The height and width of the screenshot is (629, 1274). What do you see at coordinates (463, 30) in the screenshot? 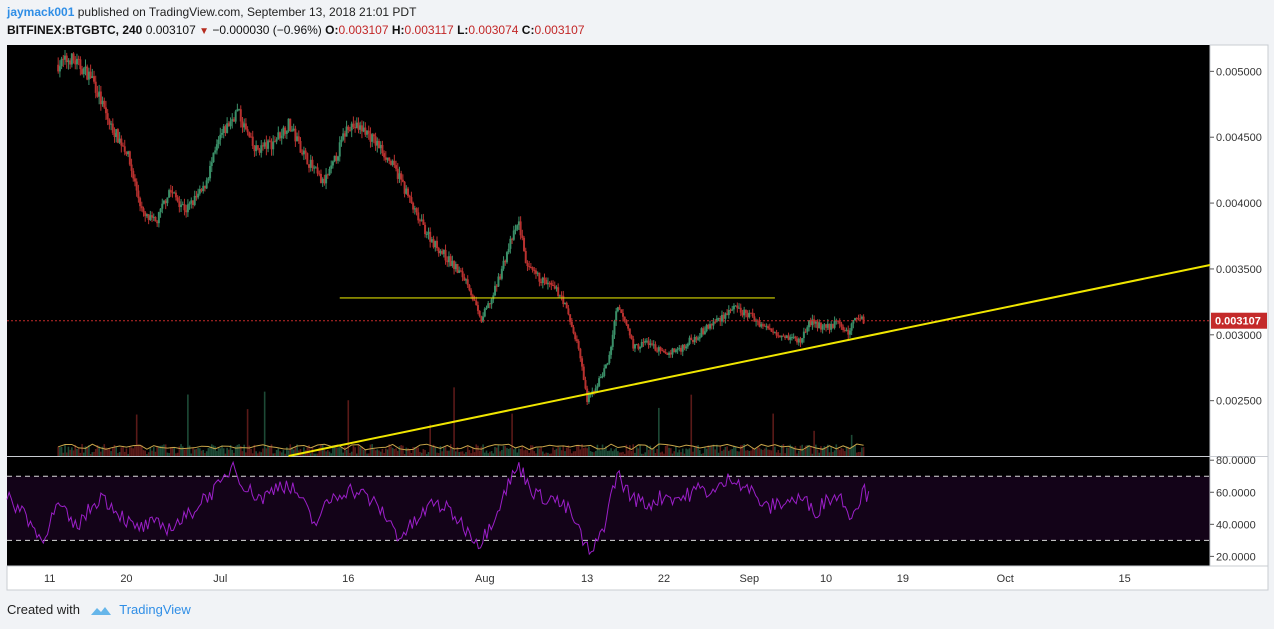
I see `low-label: L:` at bounding box center [463, 30].